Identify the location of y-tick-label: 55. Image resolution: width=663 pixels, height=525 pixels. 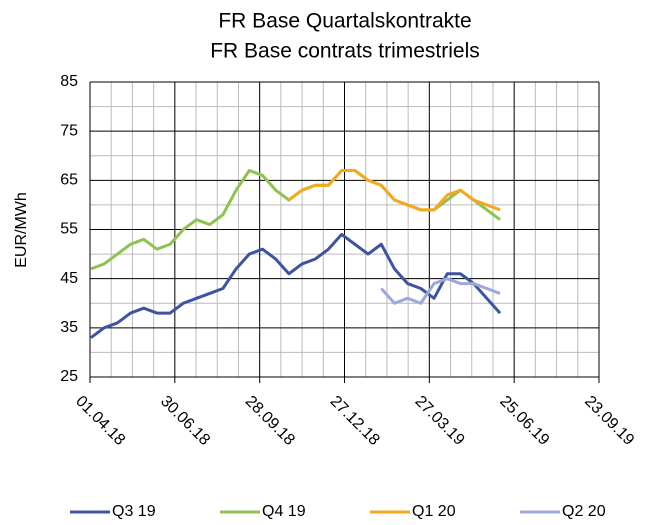
(69, 229).